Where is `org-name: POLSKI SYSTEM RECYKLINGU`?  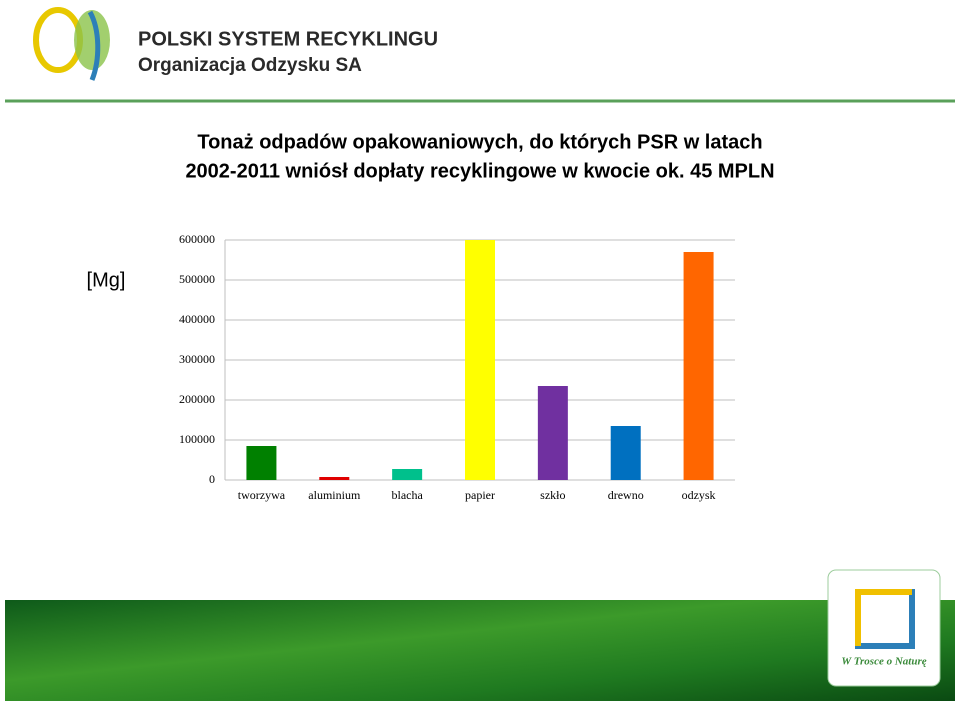
org-name: POLSKI SYSTEM RECYKLINGU is located at coordinates (288, 39).